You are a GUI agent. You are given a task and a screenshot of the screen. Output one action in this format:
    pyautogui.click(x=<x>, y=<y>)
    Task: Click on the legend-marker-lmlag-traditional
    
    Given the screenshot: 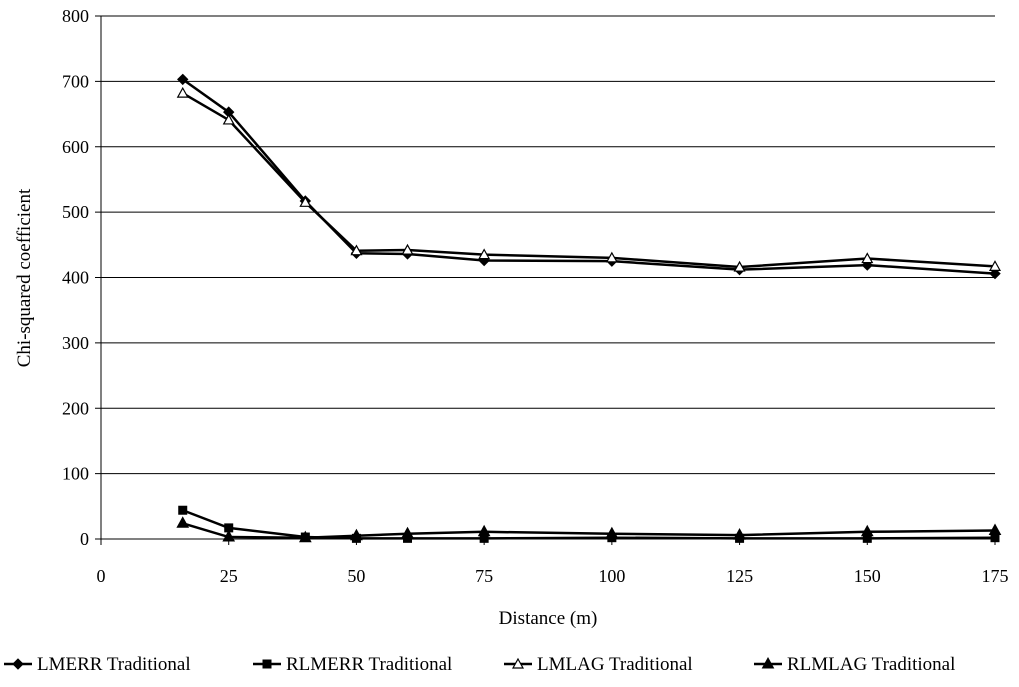 What is the action you would take?
    pyautogui.click(x=518, y=663)
    